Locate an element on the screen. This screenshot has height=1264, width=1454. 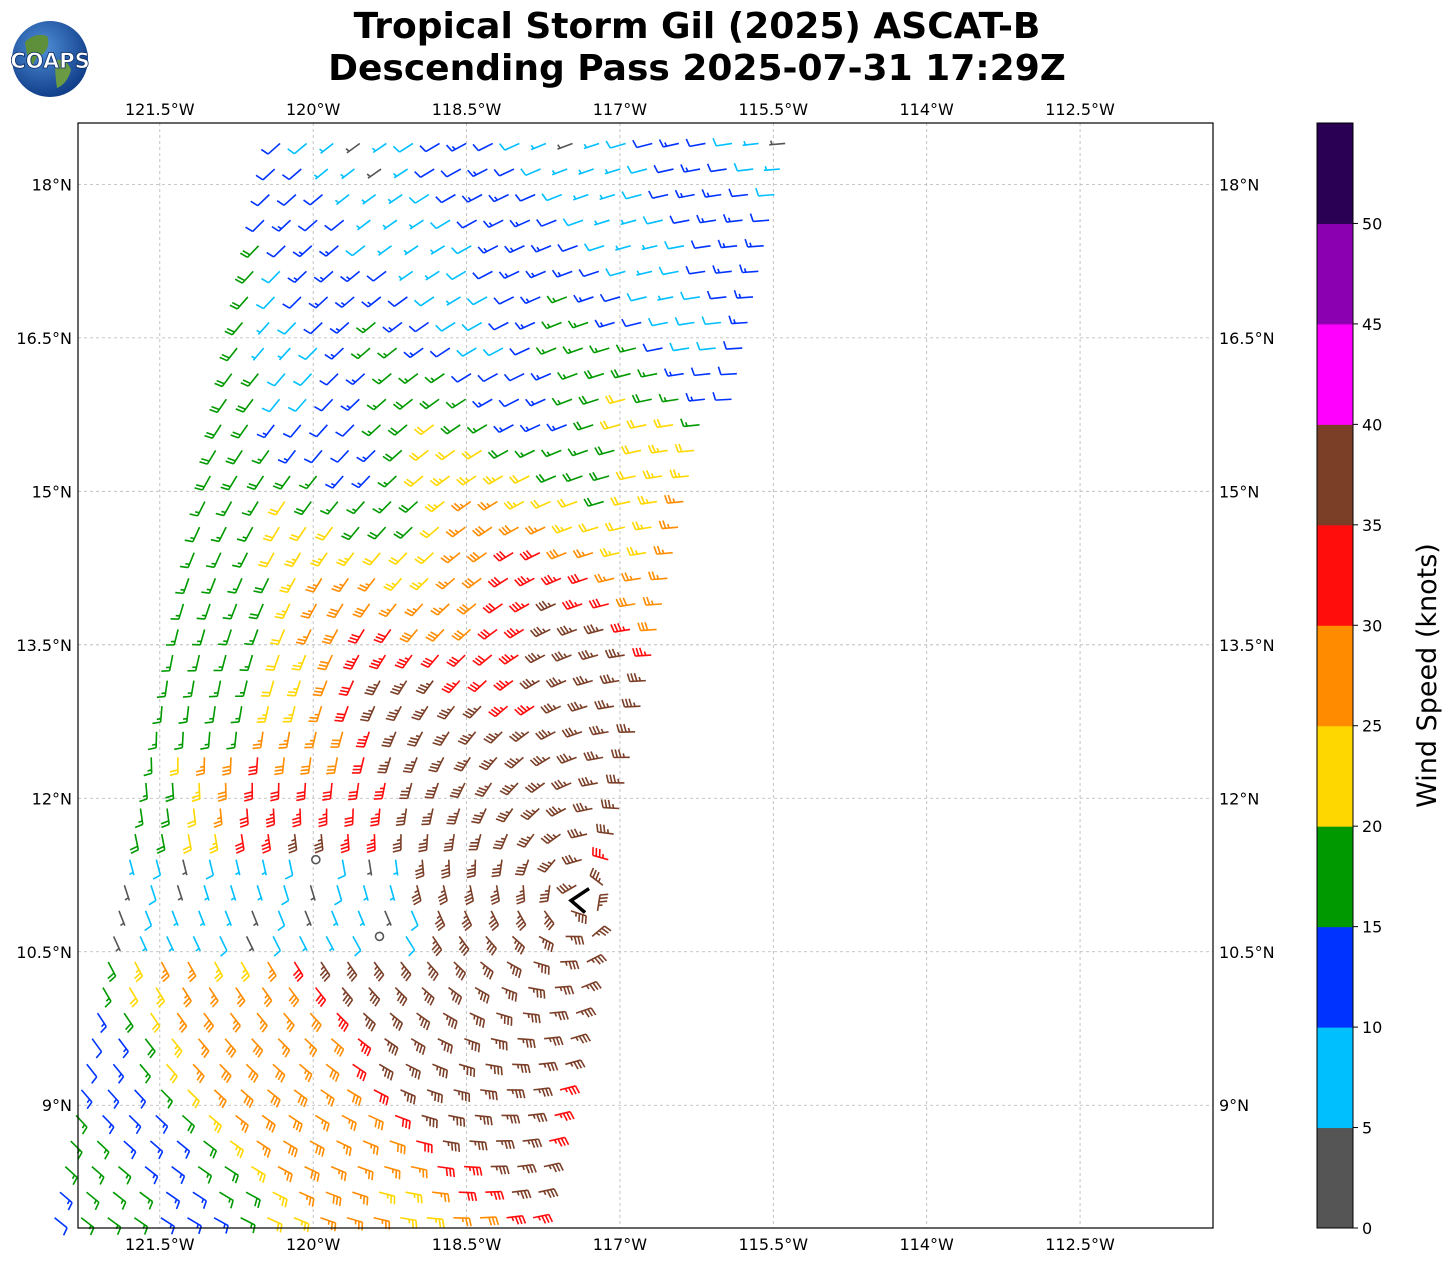
colorbar-tick-label: 35 is located at coordinates (1372, 525).